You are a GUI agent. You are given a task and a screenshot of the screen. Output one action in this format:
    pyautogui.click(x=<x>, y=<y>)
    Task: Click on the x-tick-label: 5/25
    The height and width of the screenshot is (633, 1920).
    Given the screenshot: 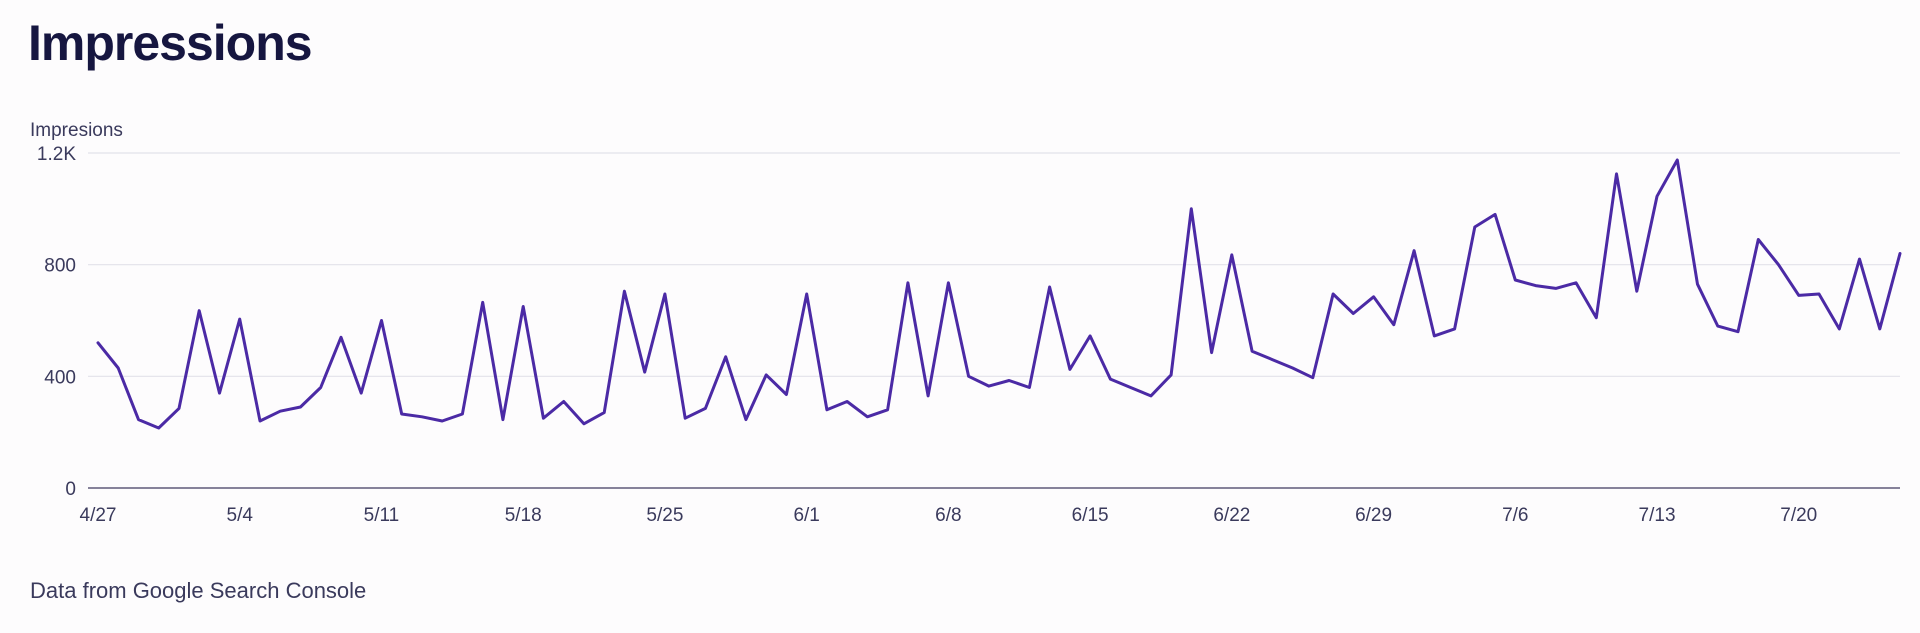 What is the action you would take?
    pyautogui.click(x=664, y=515)
    